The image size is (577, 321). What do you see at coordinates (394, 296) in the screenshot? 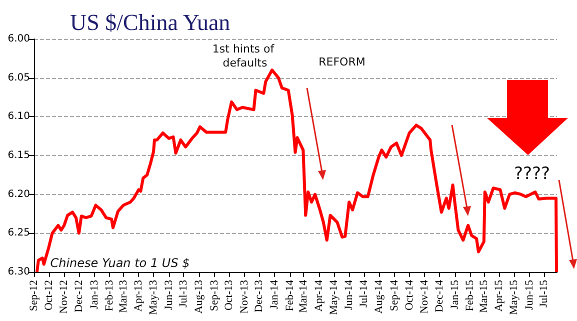
I see `x-tick-label: Sep-14` at bounding box center [394, 296].